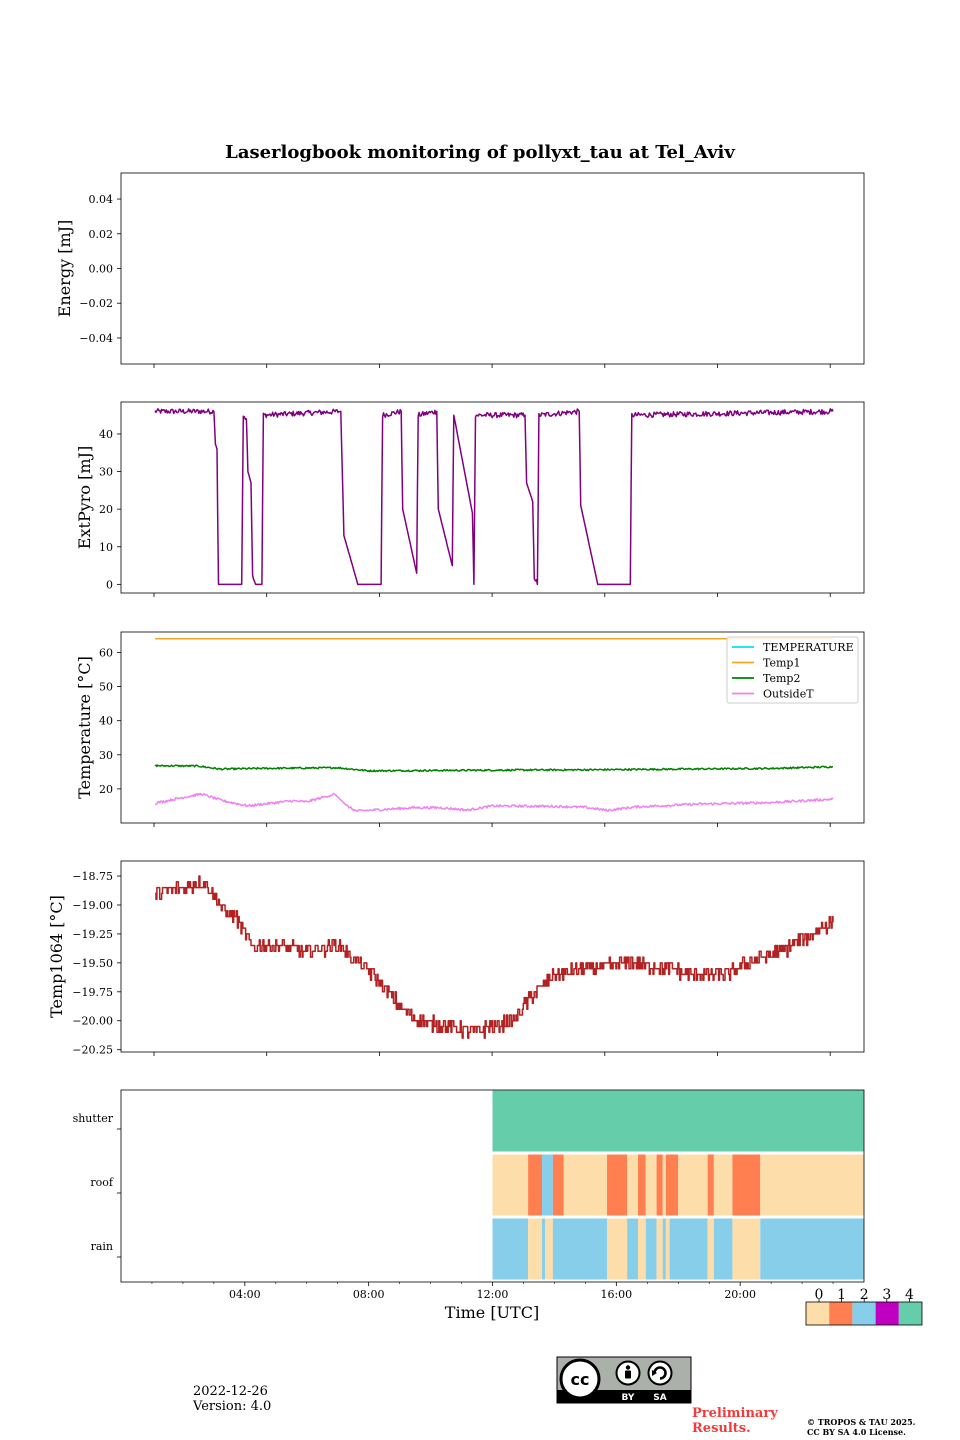 This screenshot has height=1440, width=960. I want to click on row-label-rain: rain, so click(102, 1246).